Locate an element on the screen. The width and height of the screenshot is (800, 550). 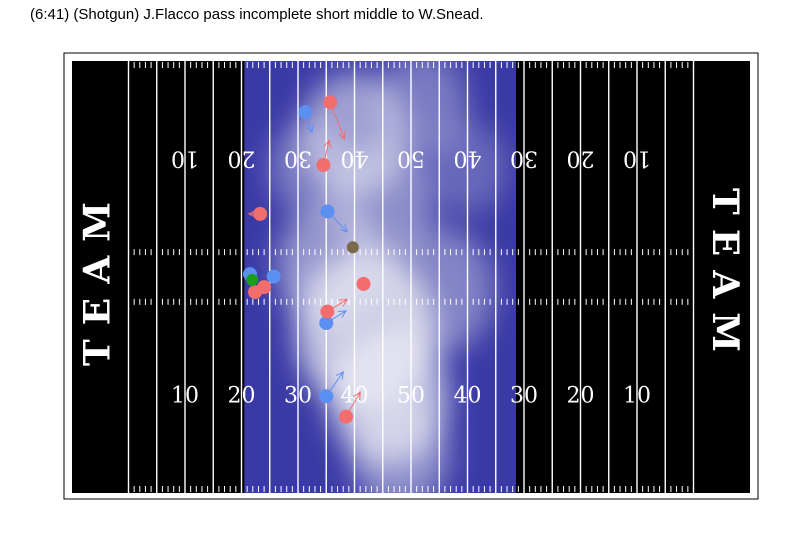
yard-label-top: 50 is located at coordinates (411, 158).